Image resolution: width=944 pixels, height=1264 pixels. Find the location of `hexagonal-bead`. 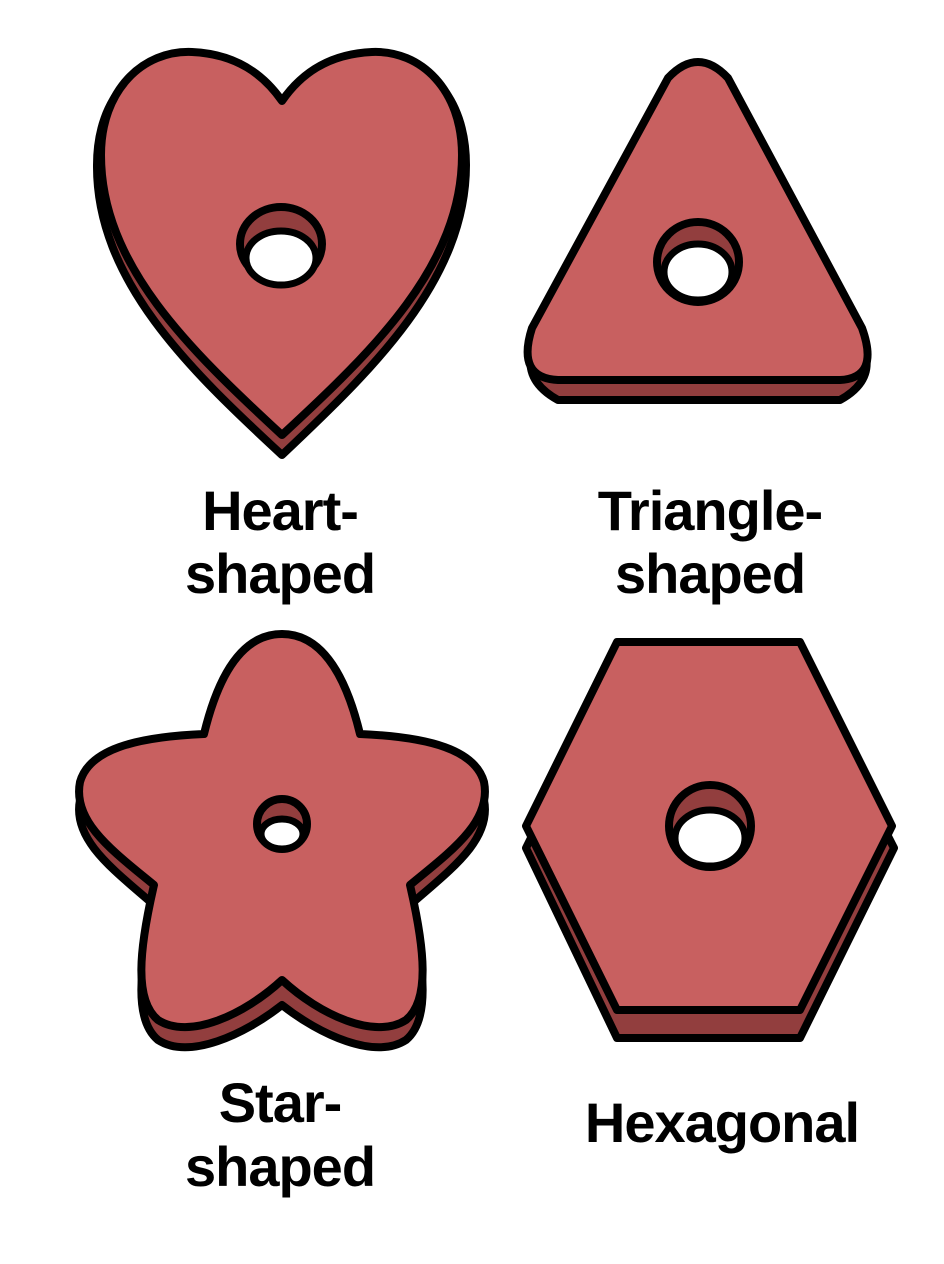

hexagonal-bead is located at coordinates (710, 840).